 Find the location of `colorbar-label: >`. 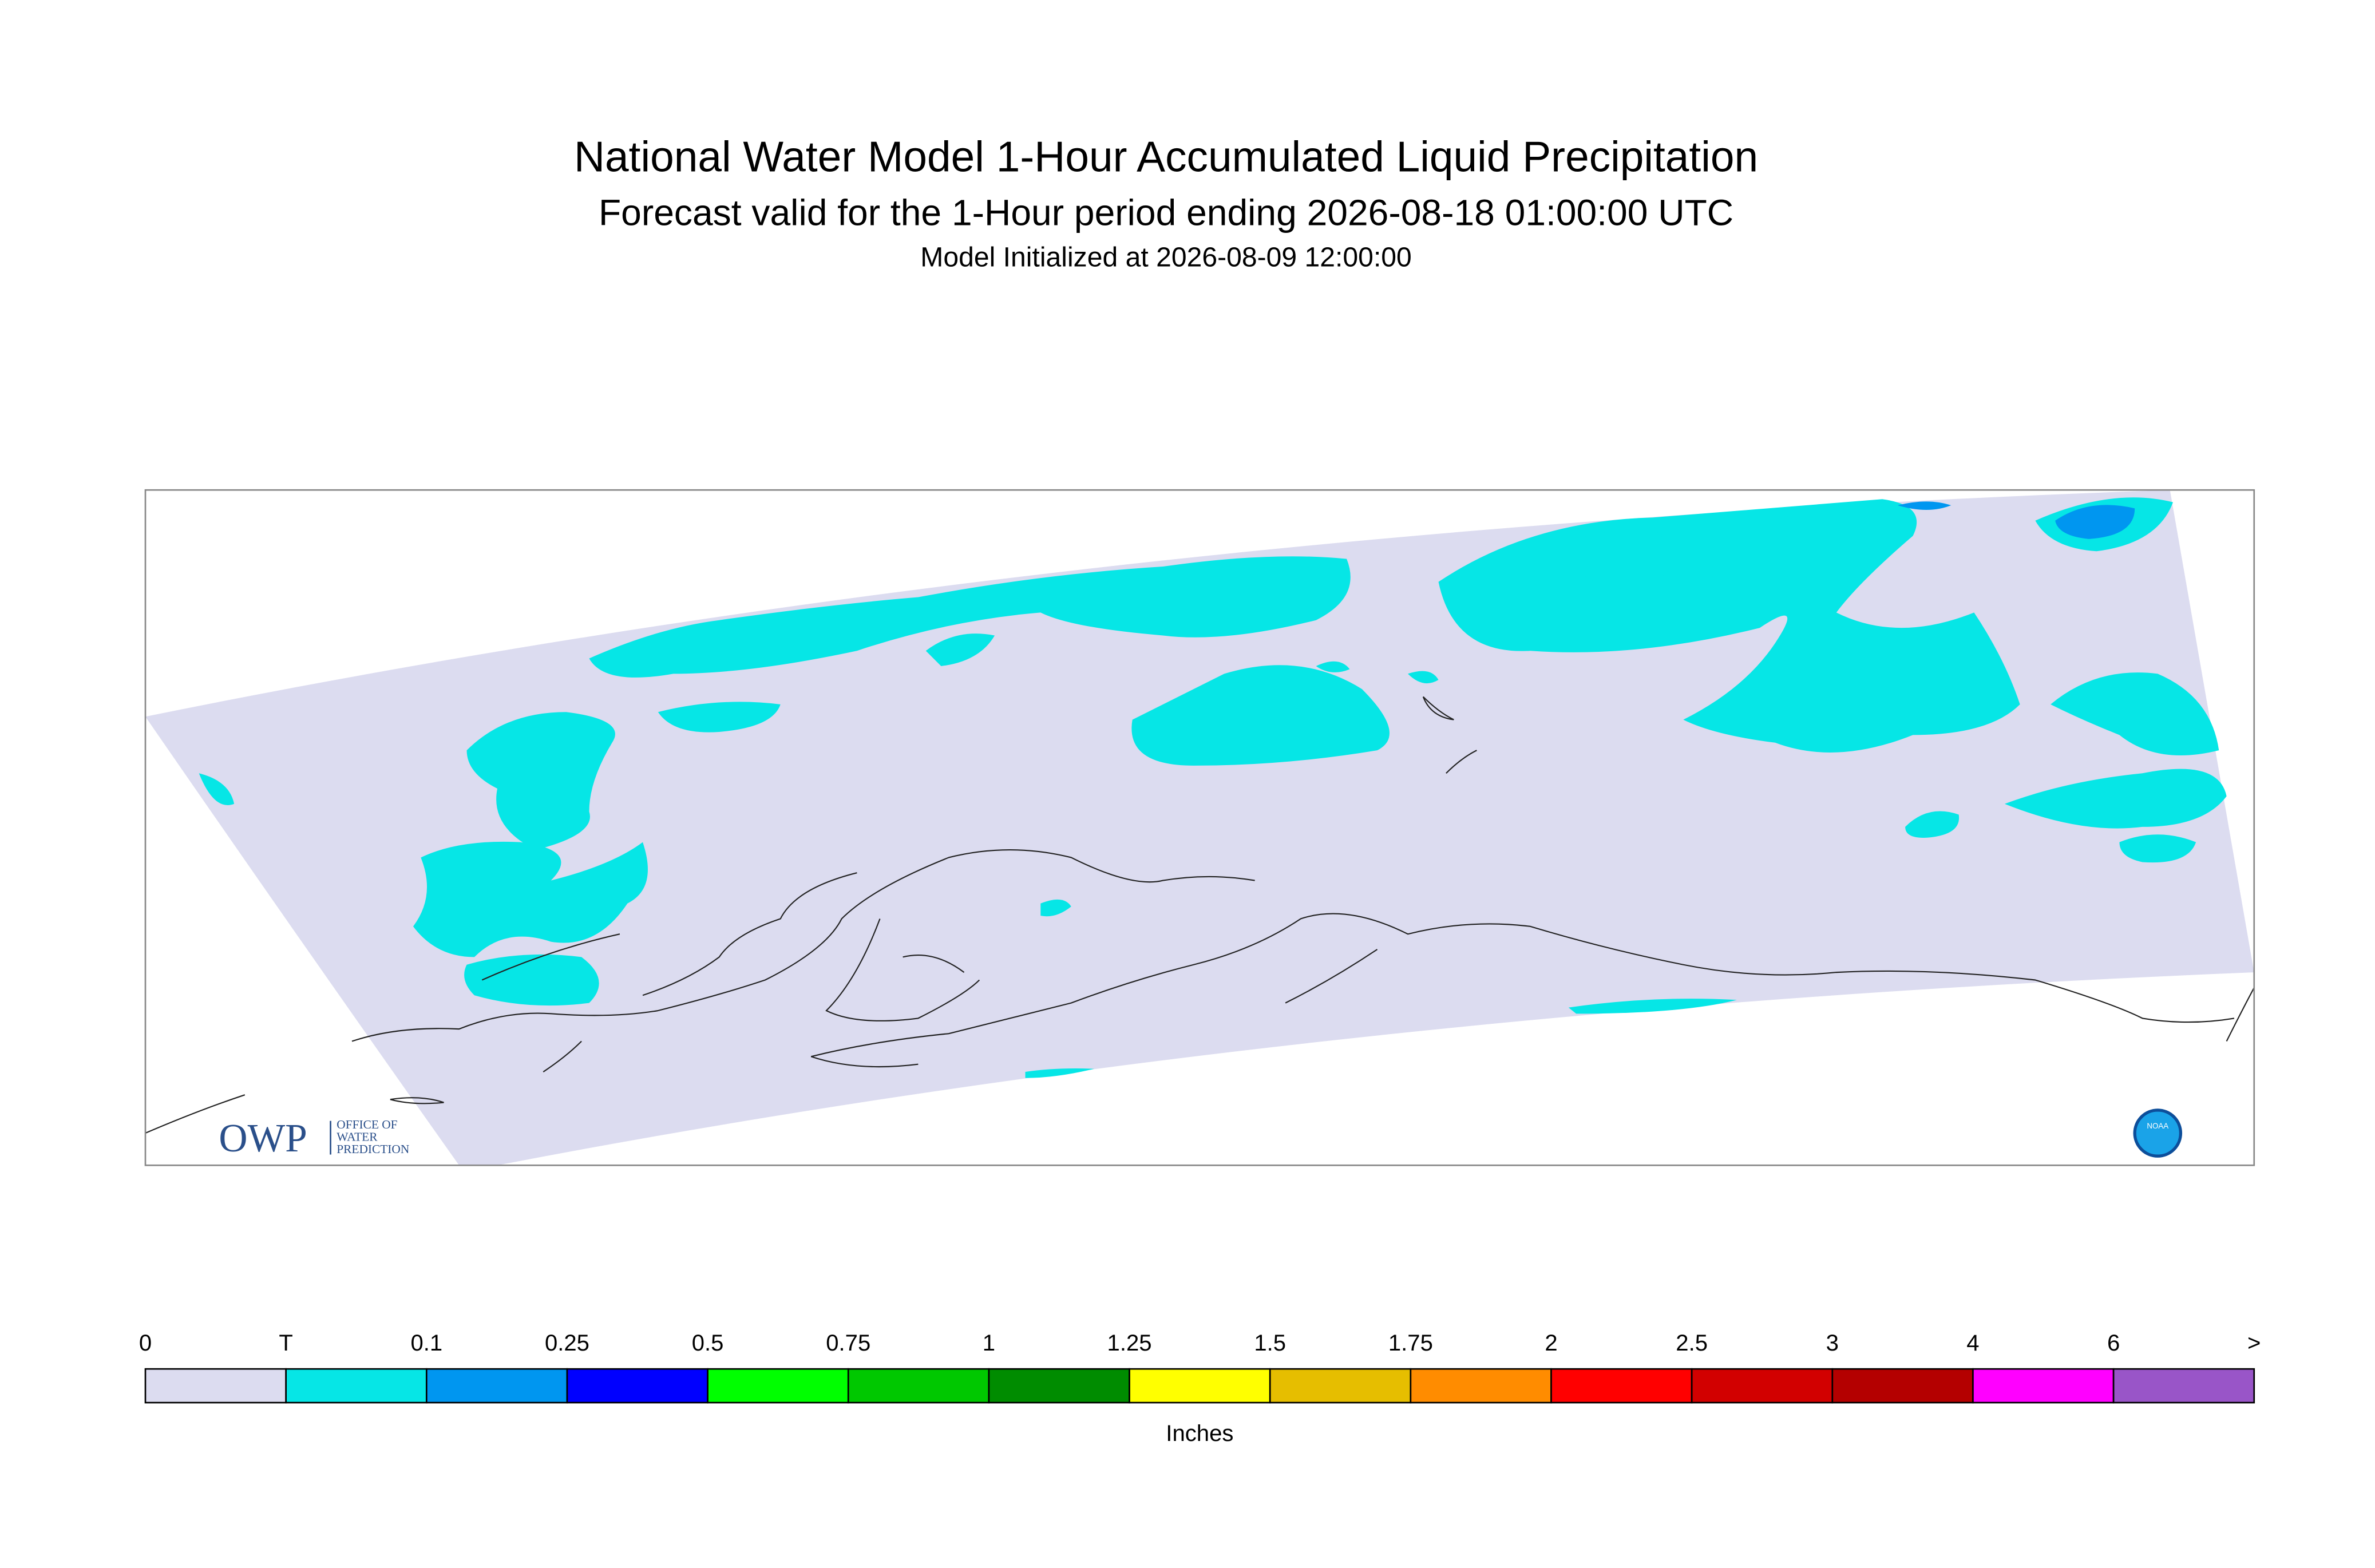

colorbar-label: > is located at coordinates (2254, 1343).